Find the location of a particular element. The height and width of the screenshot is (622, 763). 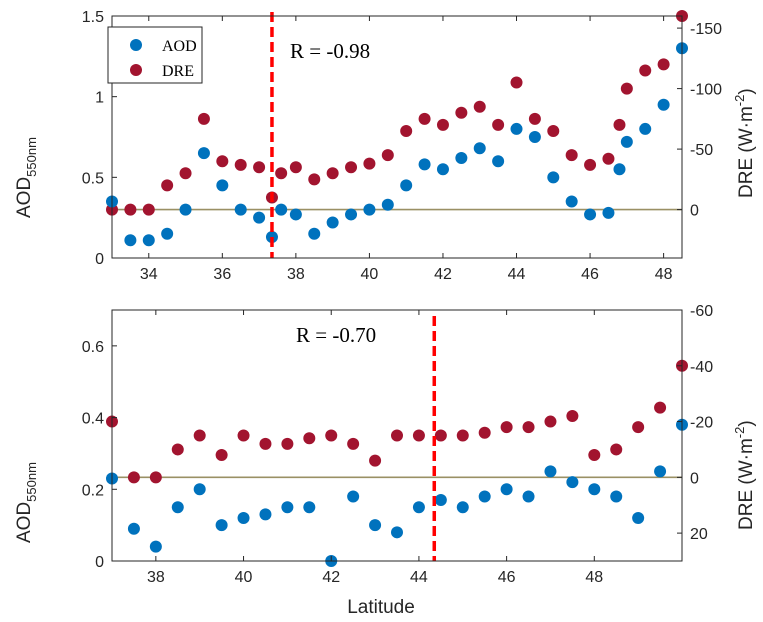

right-y-tick-label: -20 is located at coordinates (701, 423).